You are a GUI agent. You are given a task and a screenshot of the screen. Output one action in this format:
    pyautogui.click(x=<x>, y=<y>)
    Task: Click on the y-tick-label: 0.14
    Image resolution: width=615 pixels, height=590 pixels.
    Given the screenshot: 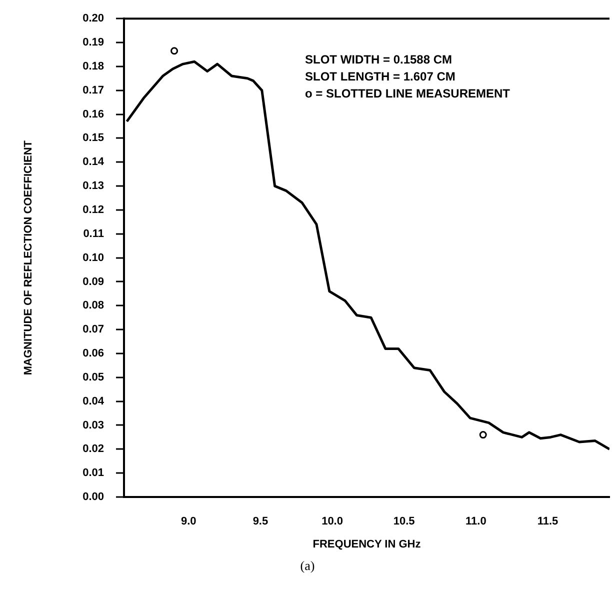 What is the action you would take?
    pyautogui.click(x=93, y=162)
    